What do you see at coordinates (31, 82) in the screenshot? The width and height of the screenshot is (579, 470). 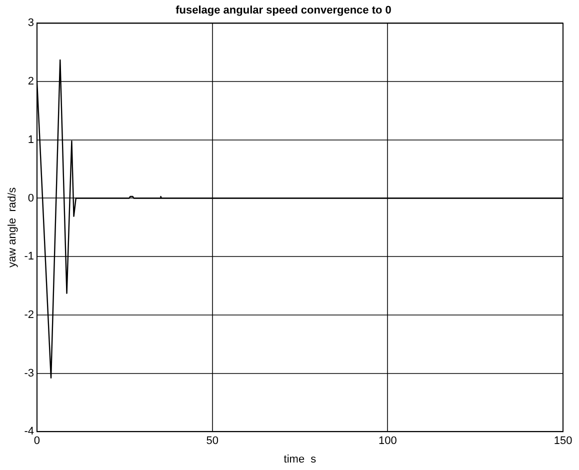 I see `y-tick-label: 2` at bounding box center [31, 82].